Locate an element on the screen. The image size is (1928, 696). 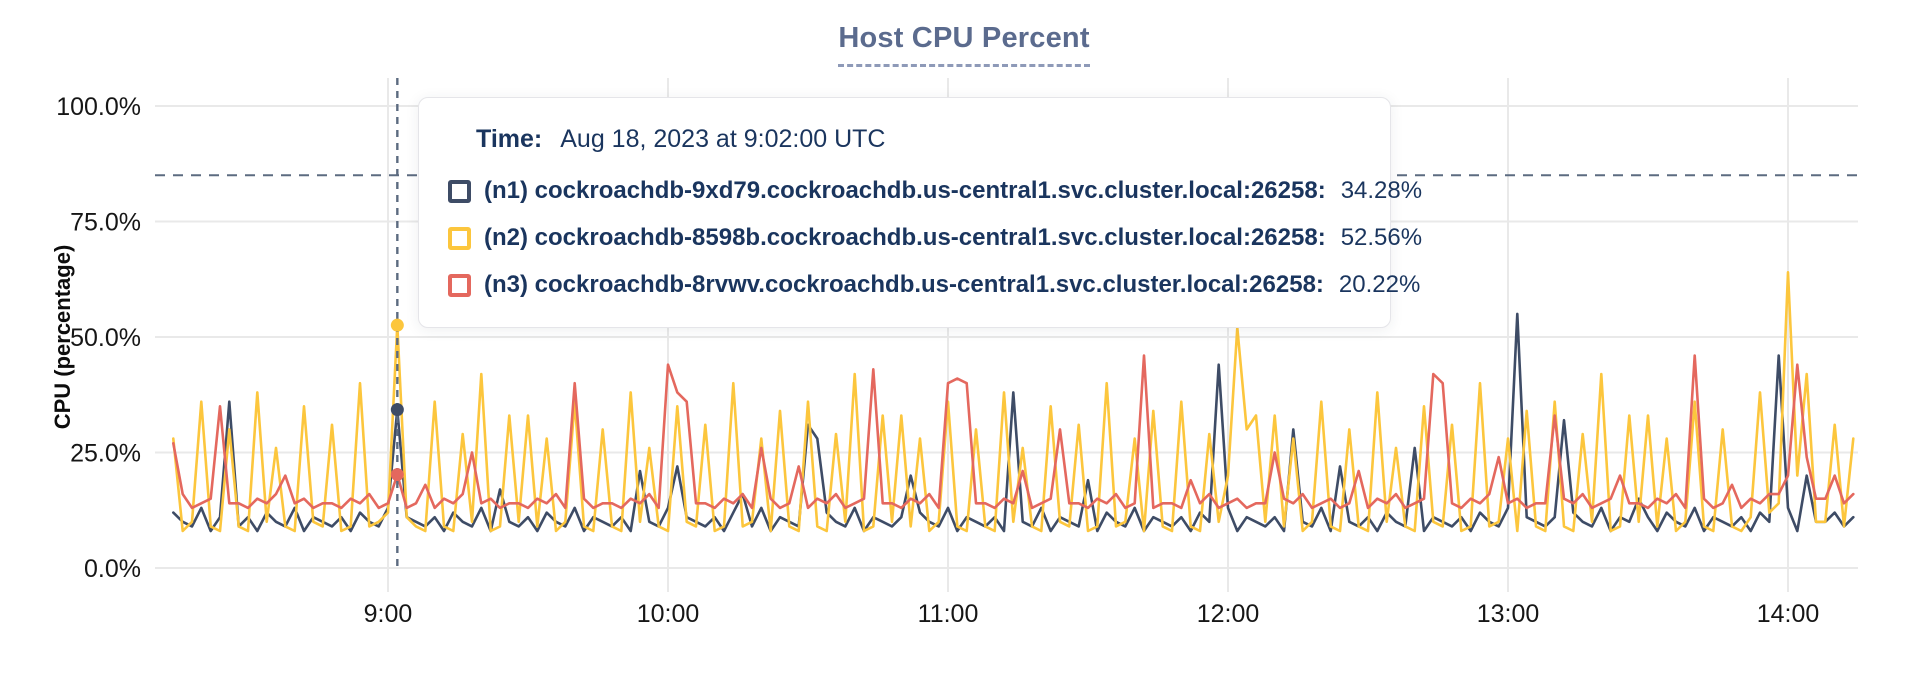
series-value-n2: 52.56% is located at coordinates (1381, 237).